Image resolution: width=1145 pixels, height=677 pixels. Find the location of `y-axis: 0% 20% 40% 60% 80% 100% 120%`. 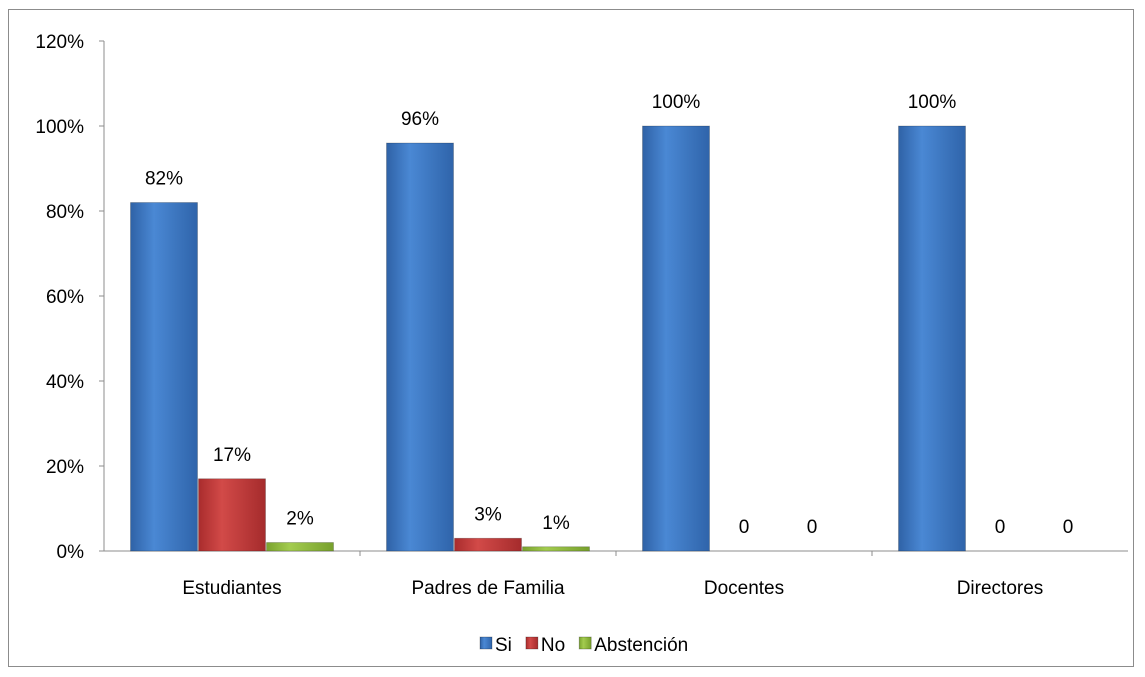

y-axis: 0% 20% 40% 60% 80% 100% 120% is located at coordinates (70, 297).